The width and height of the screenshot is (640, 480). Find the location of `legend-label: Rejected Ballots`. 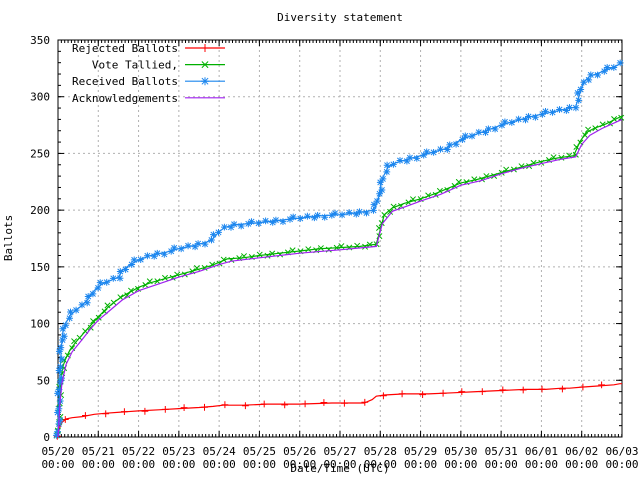

legend-label: Rejected Ballots is located at coordinates (125, 48).